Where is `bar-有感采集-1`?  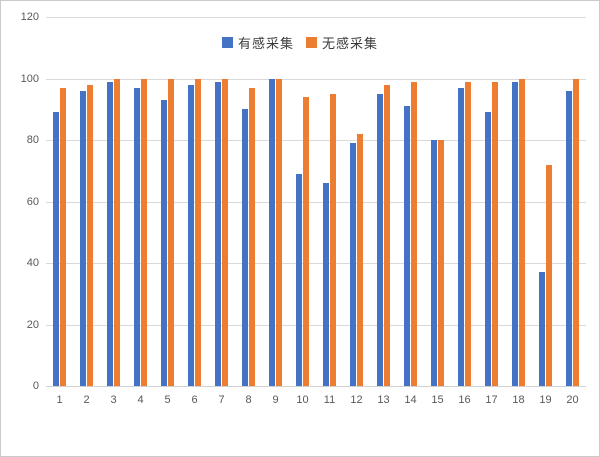 bar-有感采集-1 is located at coordinates (56, 249).